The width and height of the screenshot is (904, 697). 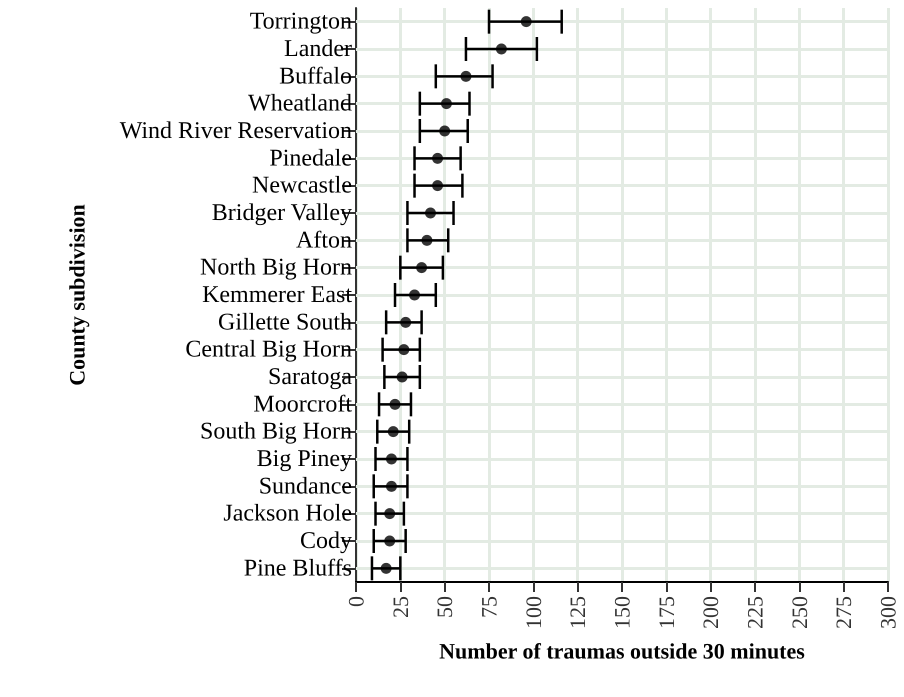 I want to click on y-tick-label: Big Piney, so click(x=304, y=459).